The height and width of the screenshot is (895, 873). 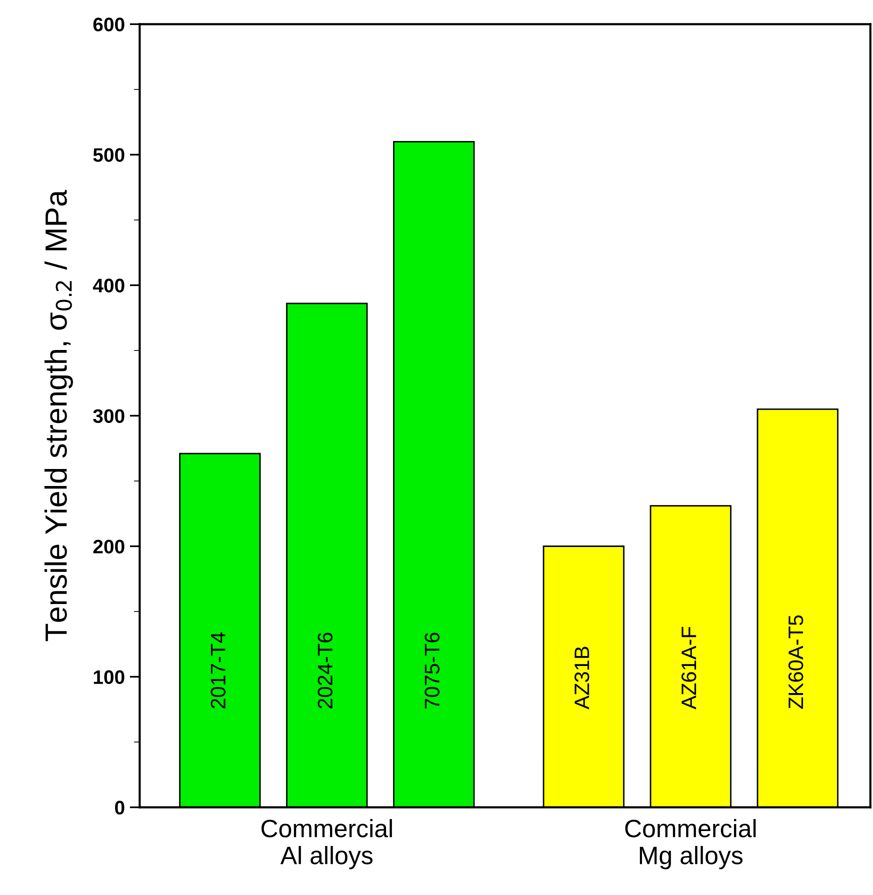 I want to click on x-tick-label: 7075-T6, so click(x=432, y=670).